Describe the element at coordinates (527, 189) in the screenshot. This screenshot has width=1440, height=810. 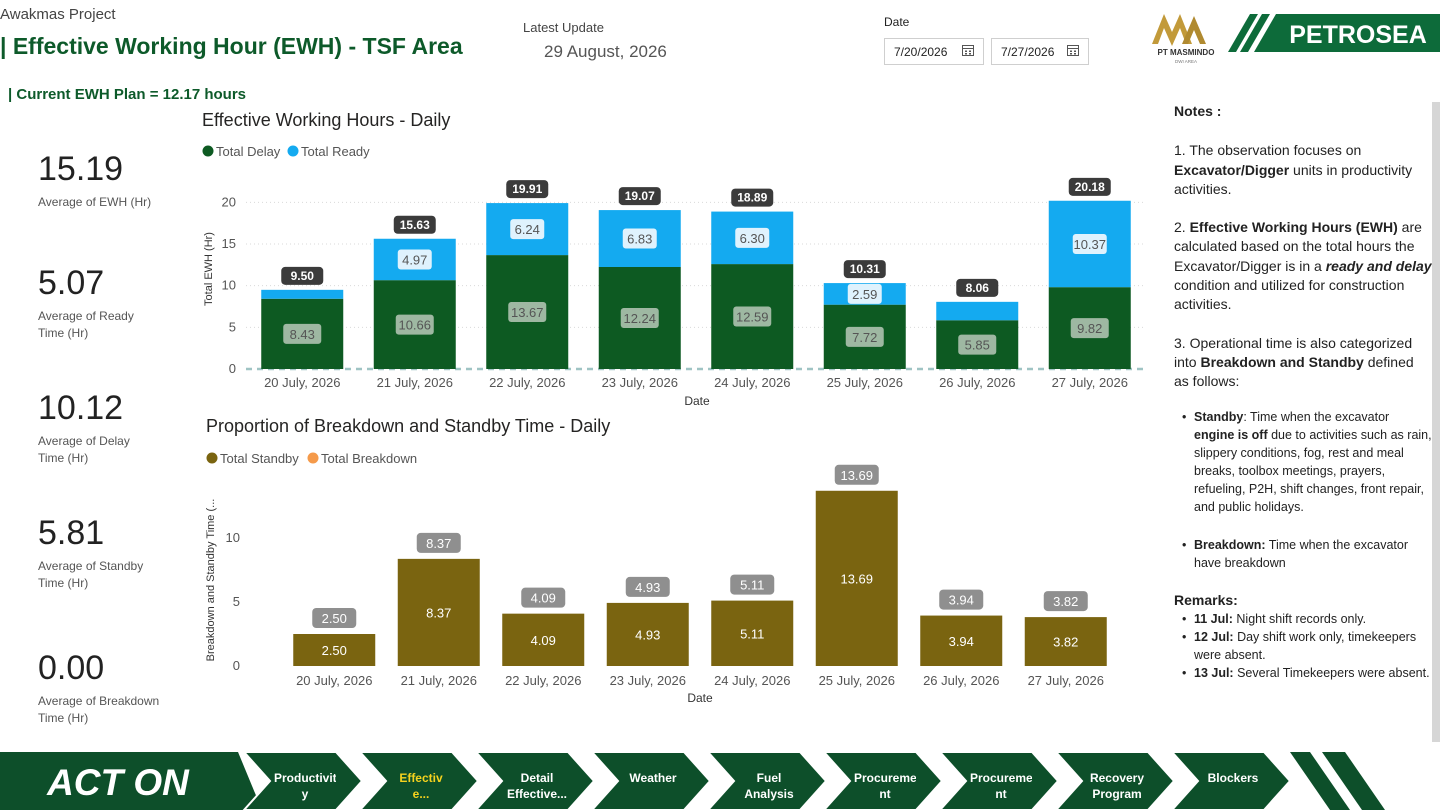
I see `total-data-label: 19.91` at that location.